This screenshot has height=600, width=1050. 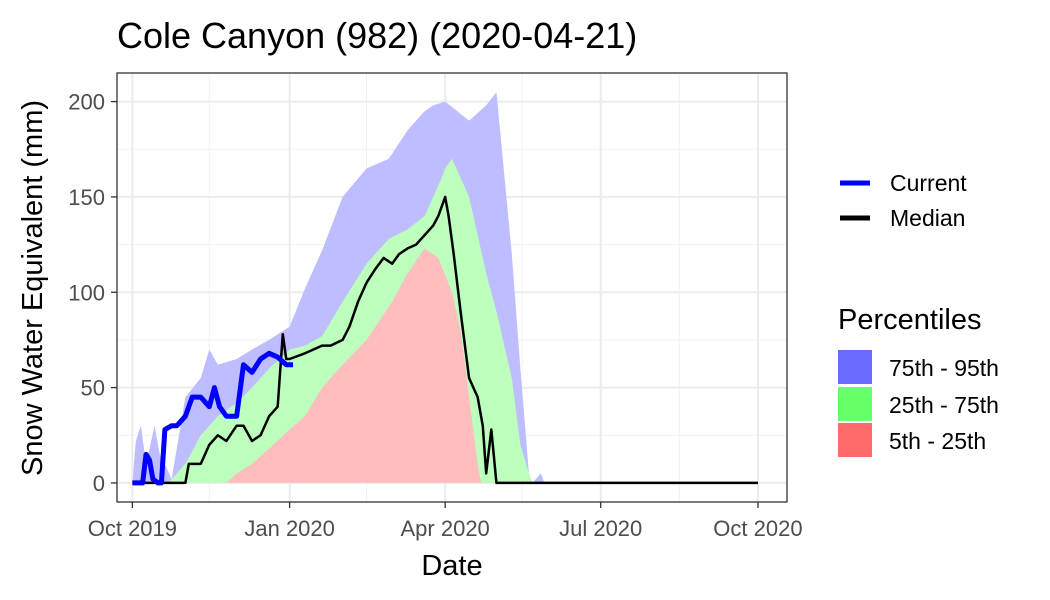 I want to click on series-line-current, so click(x=213, y=418).